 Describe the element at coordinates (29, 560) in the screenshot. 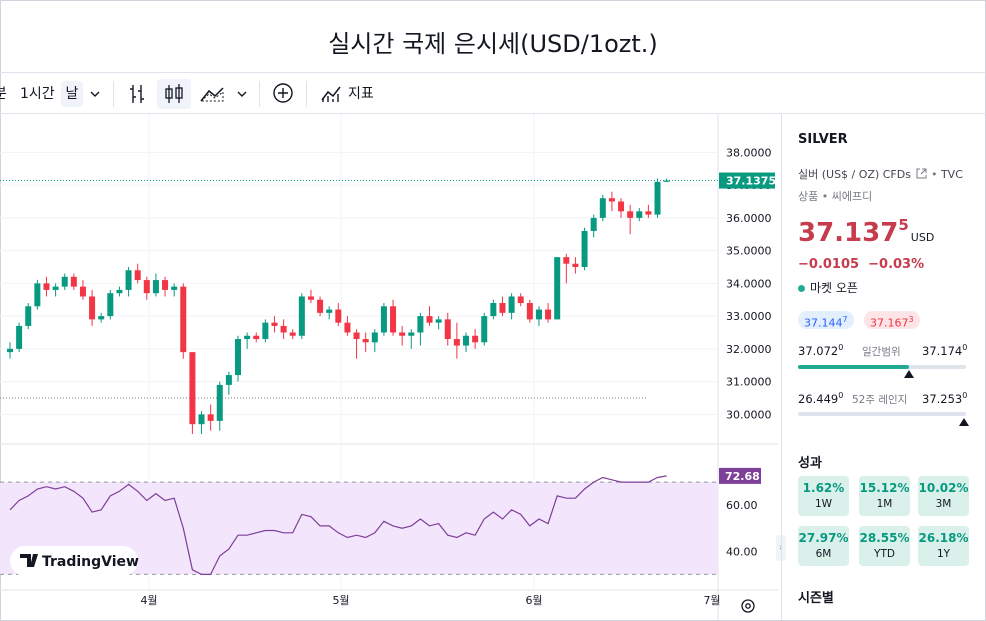

I see `tradingview-logo-icon` at that location.